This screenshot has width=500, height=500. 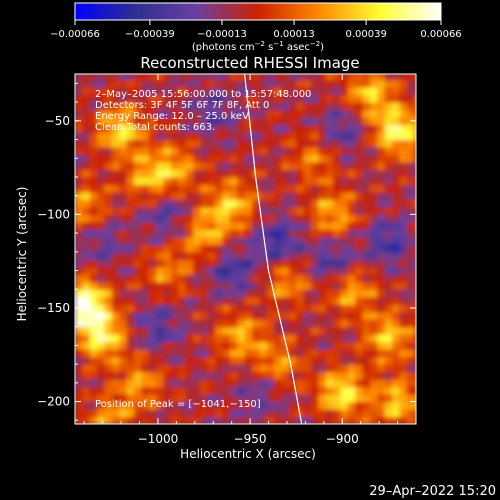 I want to click on peak-position-label: Position of Peak = [−1041,−150], so click(x=178, y=404).